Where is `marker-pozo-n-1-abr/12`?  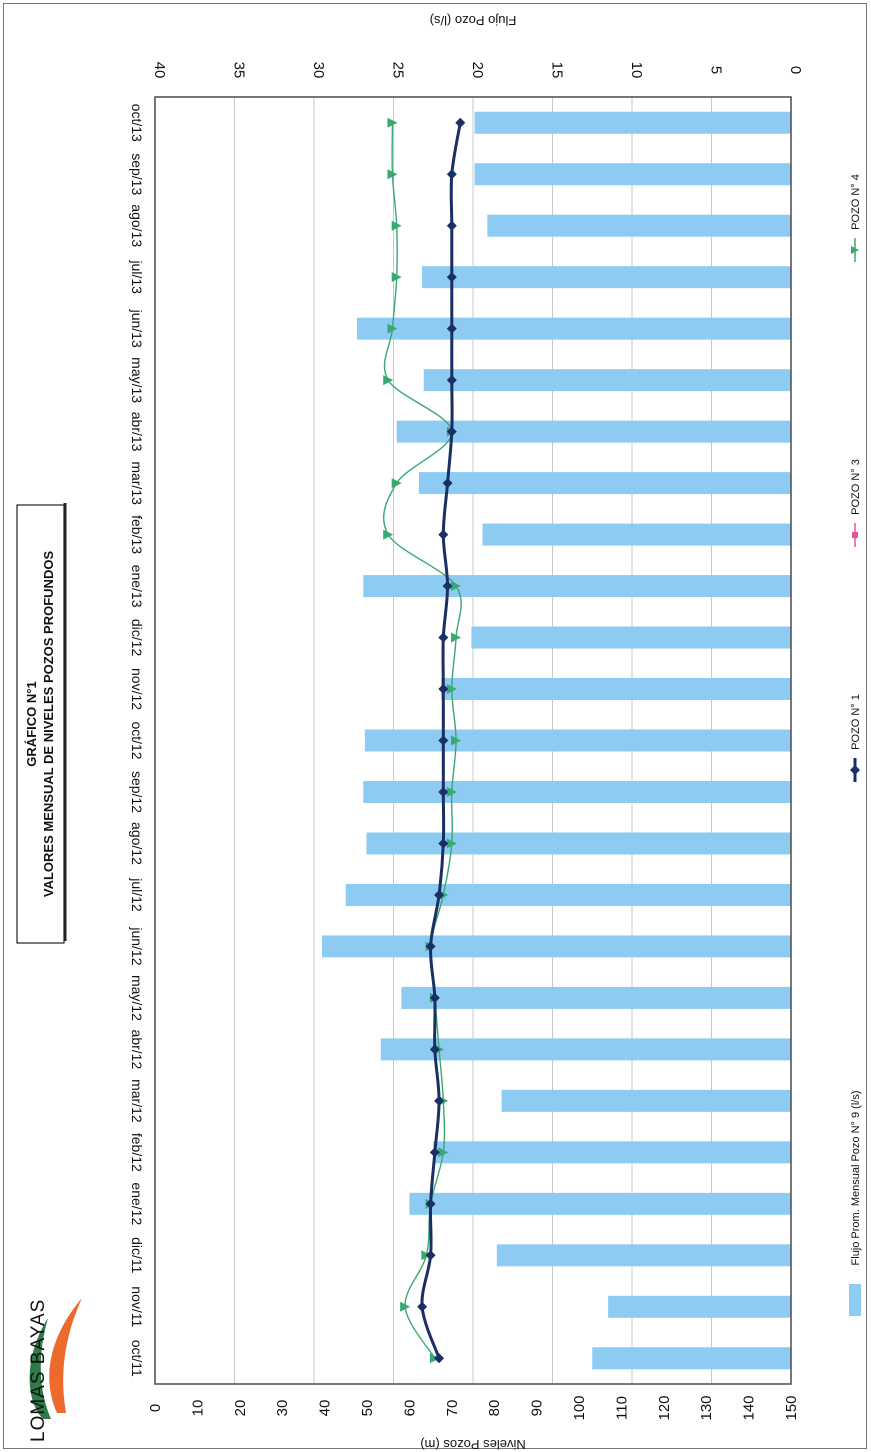 marker-pozo-n-1-abr/12 is located at coordinates (434, 1049).